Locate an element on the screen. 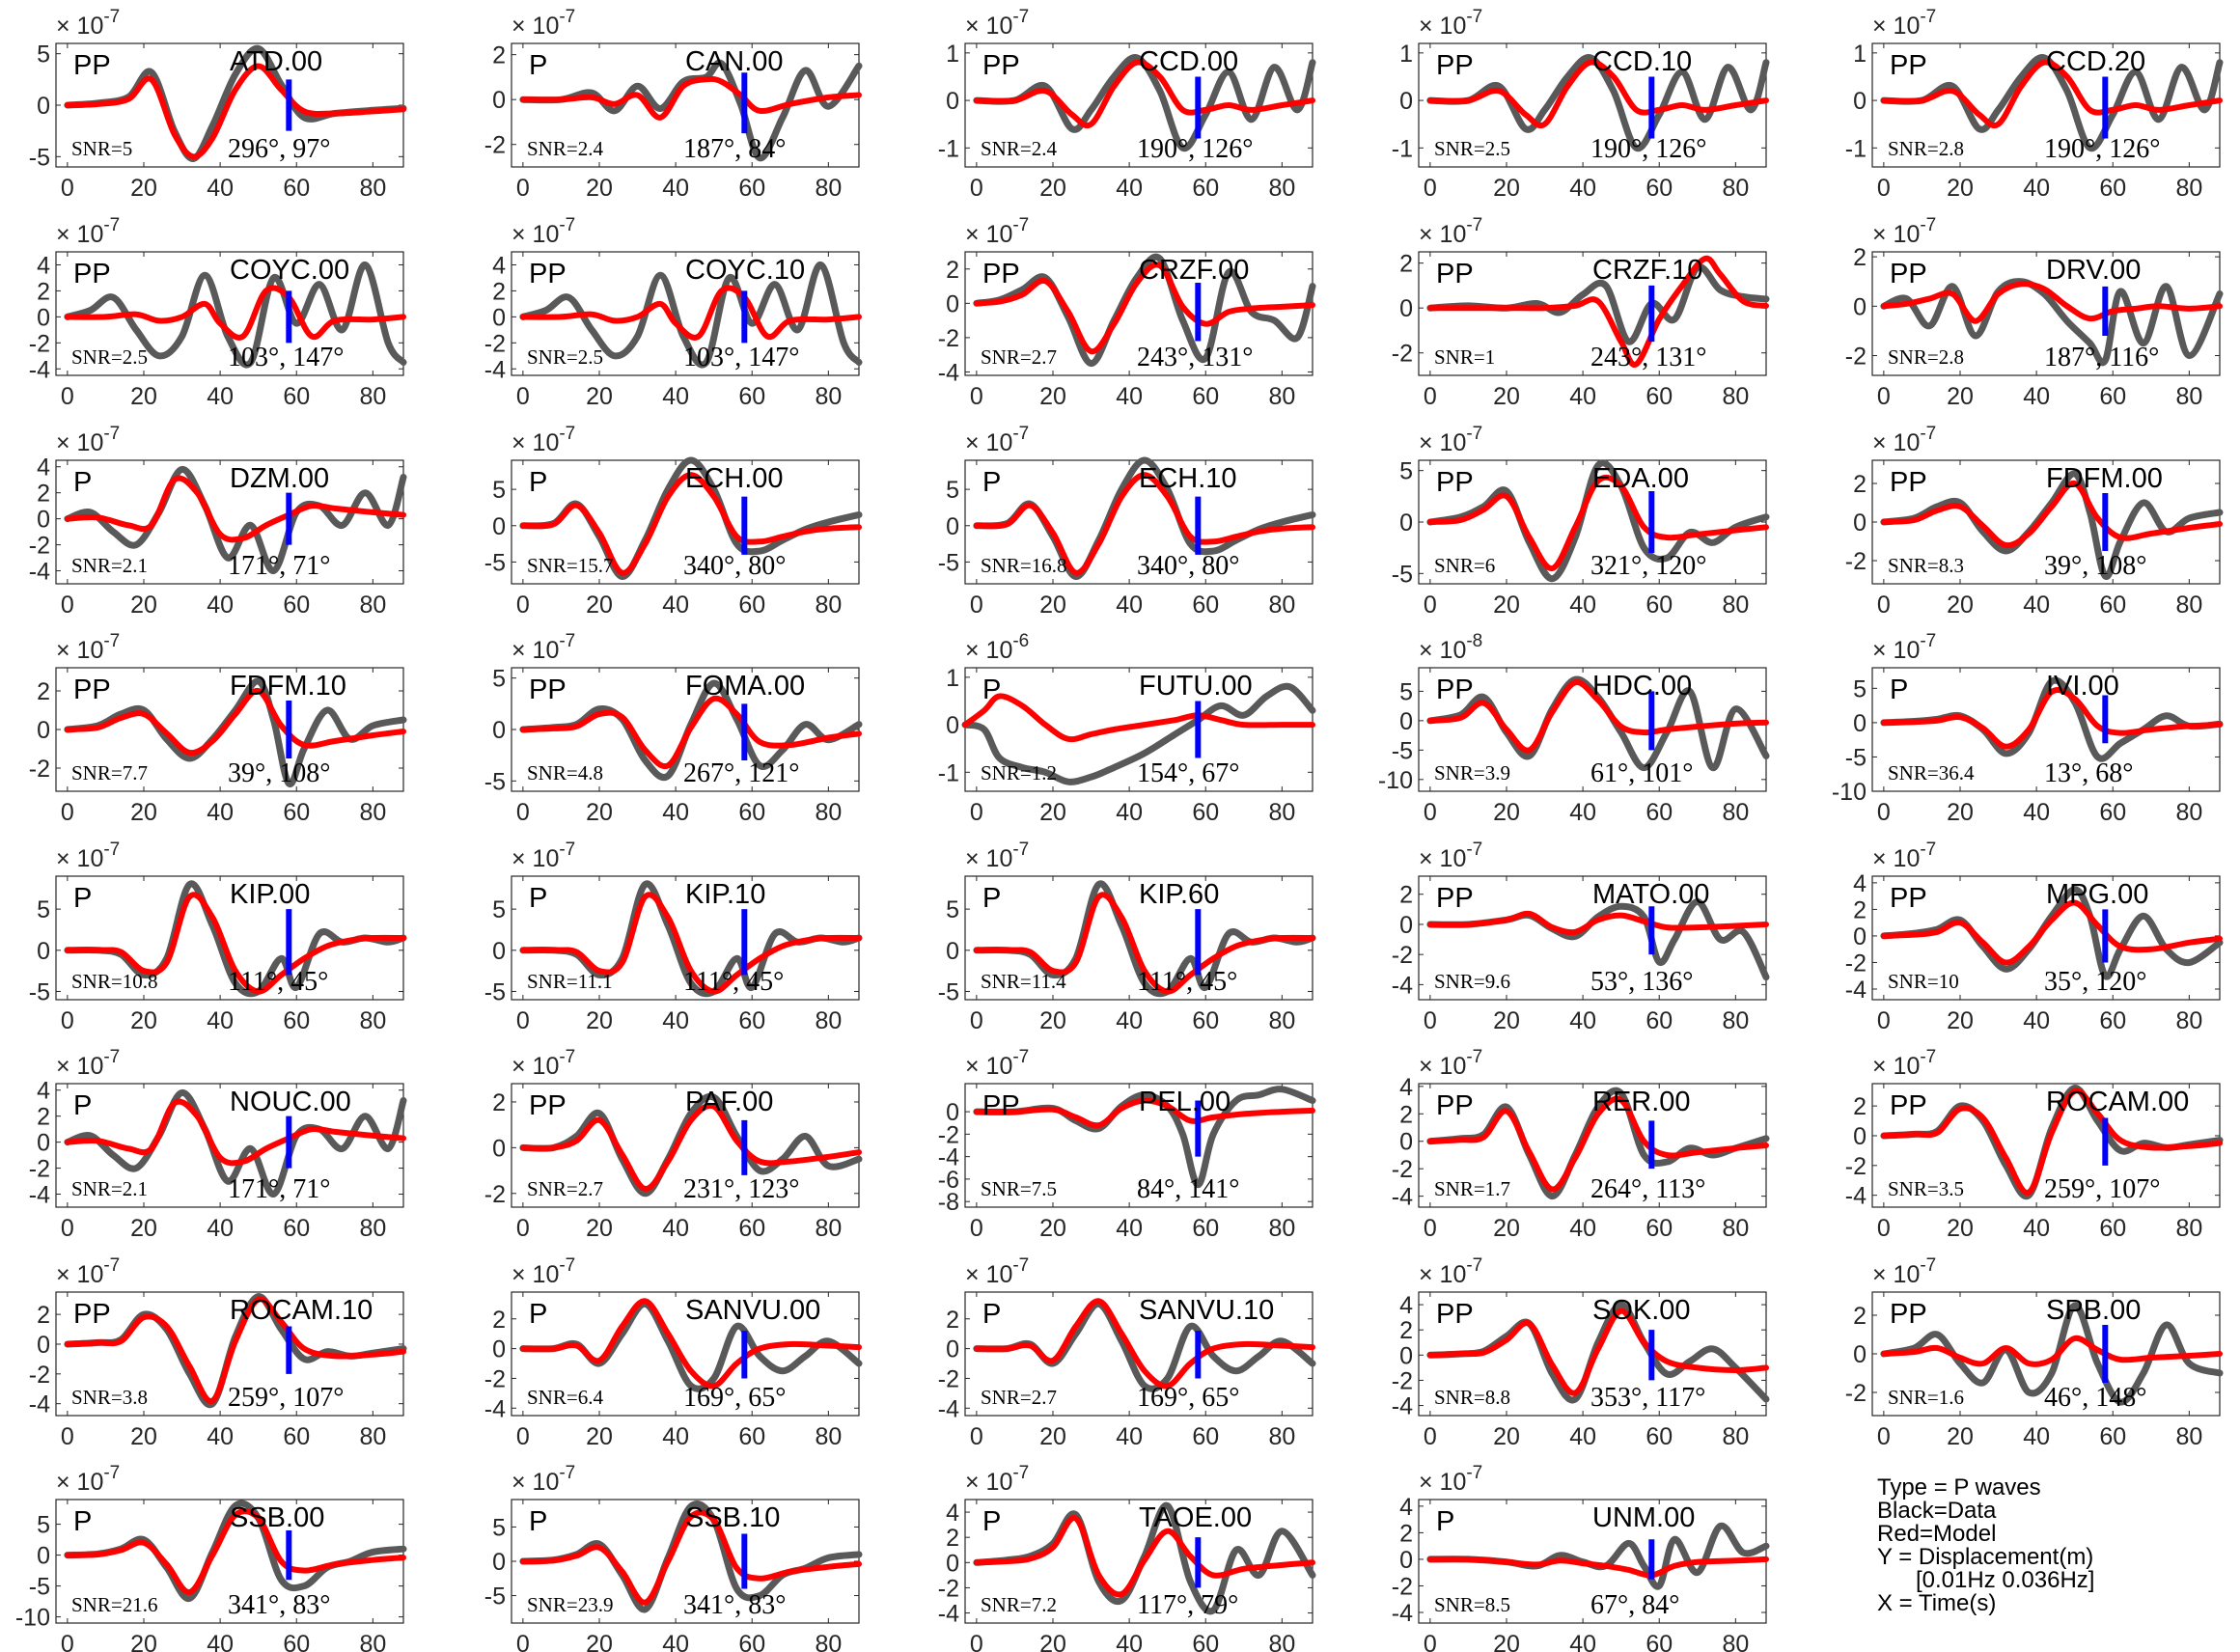 The height and width of the screenshot is (1652, 2240). snr-label: SNR=2.7 is located at coordinates (1019, 357).